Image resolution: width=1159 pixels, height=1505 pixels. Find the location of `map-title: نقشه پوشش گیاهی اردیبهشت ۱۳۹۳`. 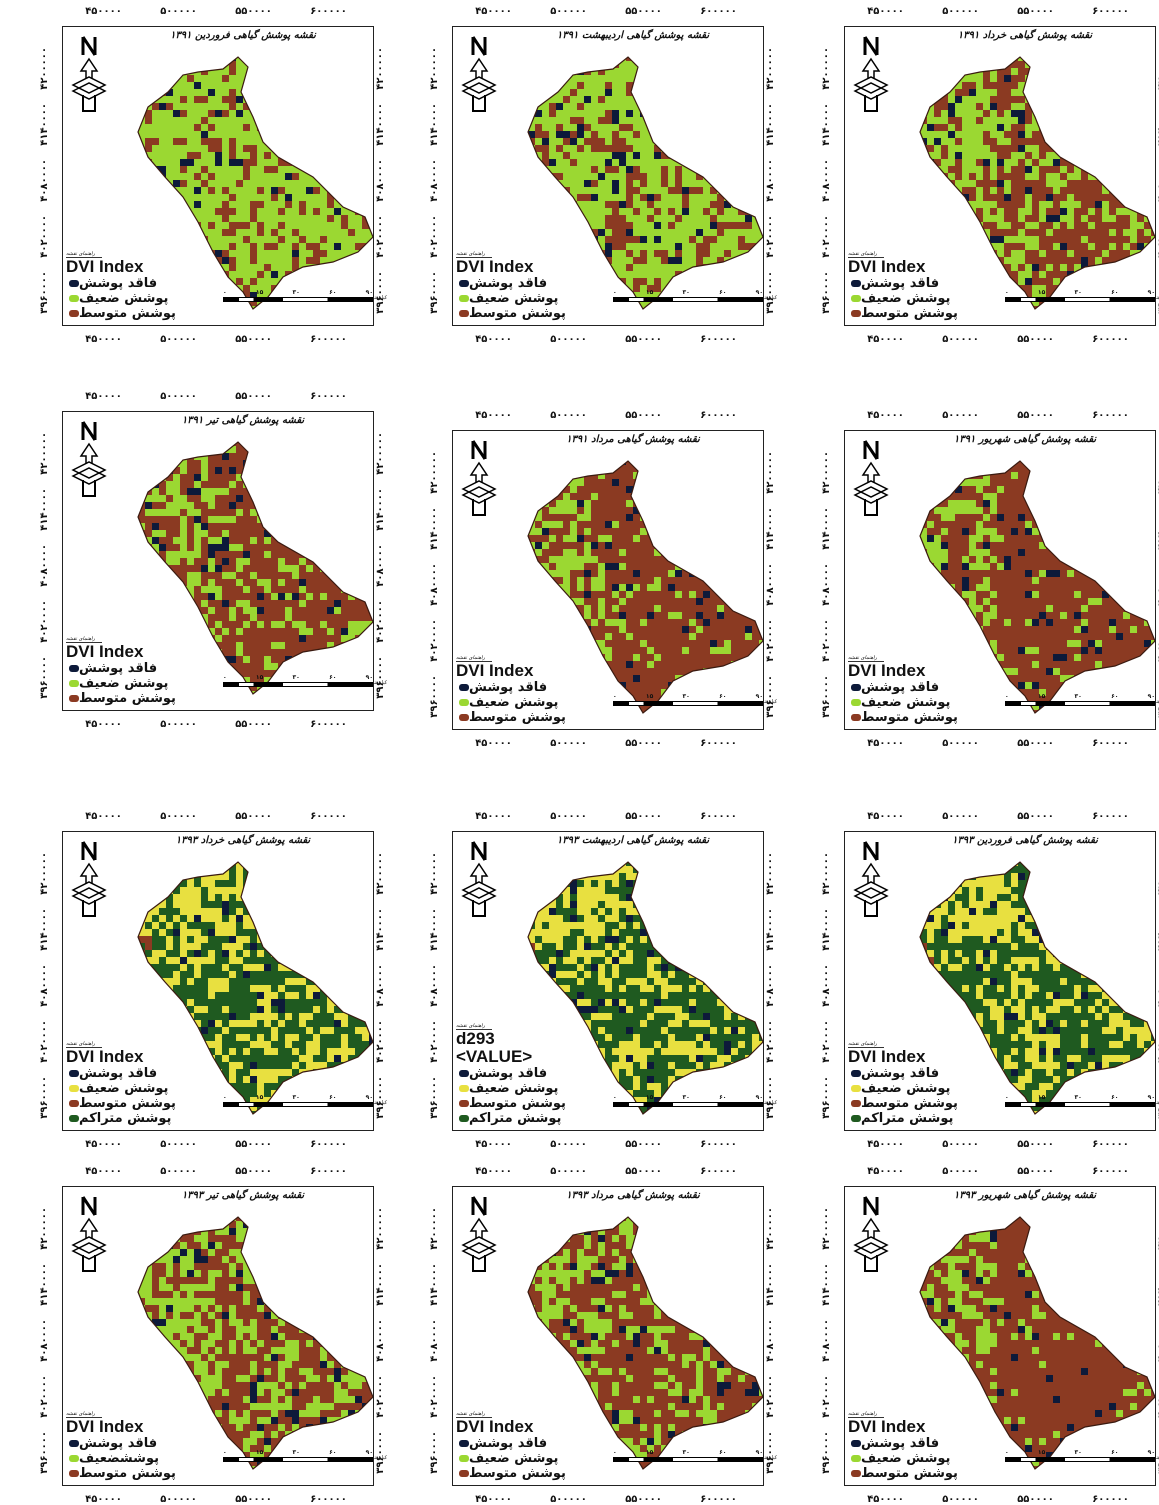

map-title: نقشه پوشش گیاهی اردیبهشت ۱۳۹۳ is located at coordinates (633, 840).